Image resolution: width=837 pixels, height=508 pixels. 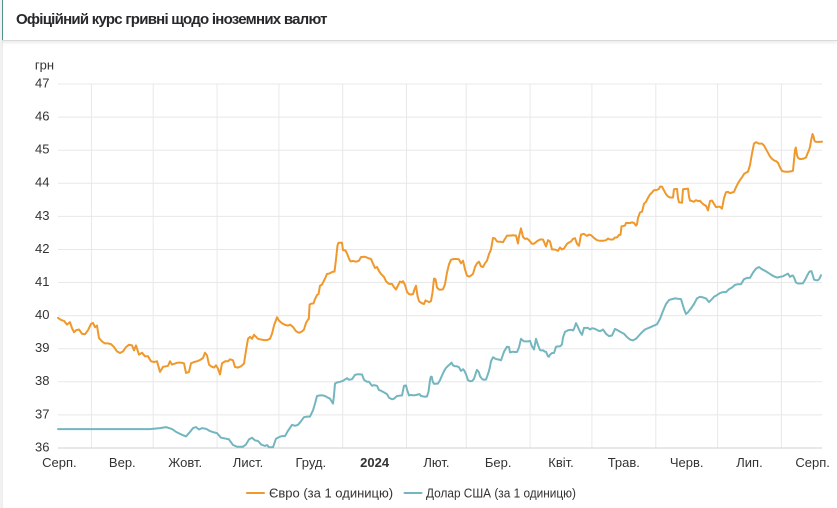 What do you see at coordinates (375, 462) in the screenshot?
I see `svg-text: 2024` at bounding box center [375, 462].